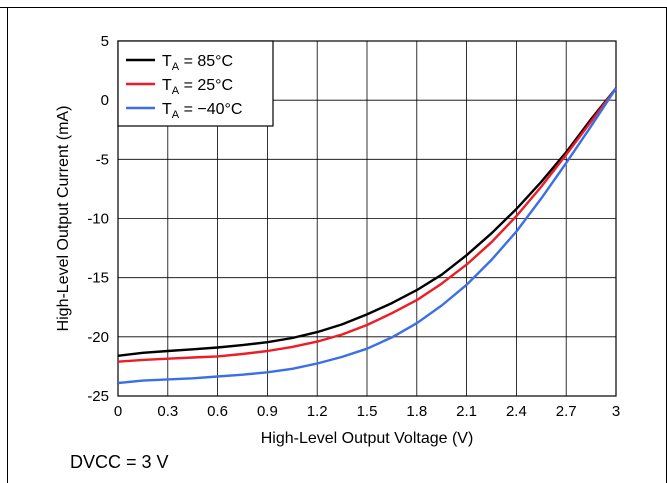 The height and width of the screenshot is (483, 667). Describe the element at coordinates (197, 63) in the screenshot. I see `legend-entry: TA = 85°C` at that location.